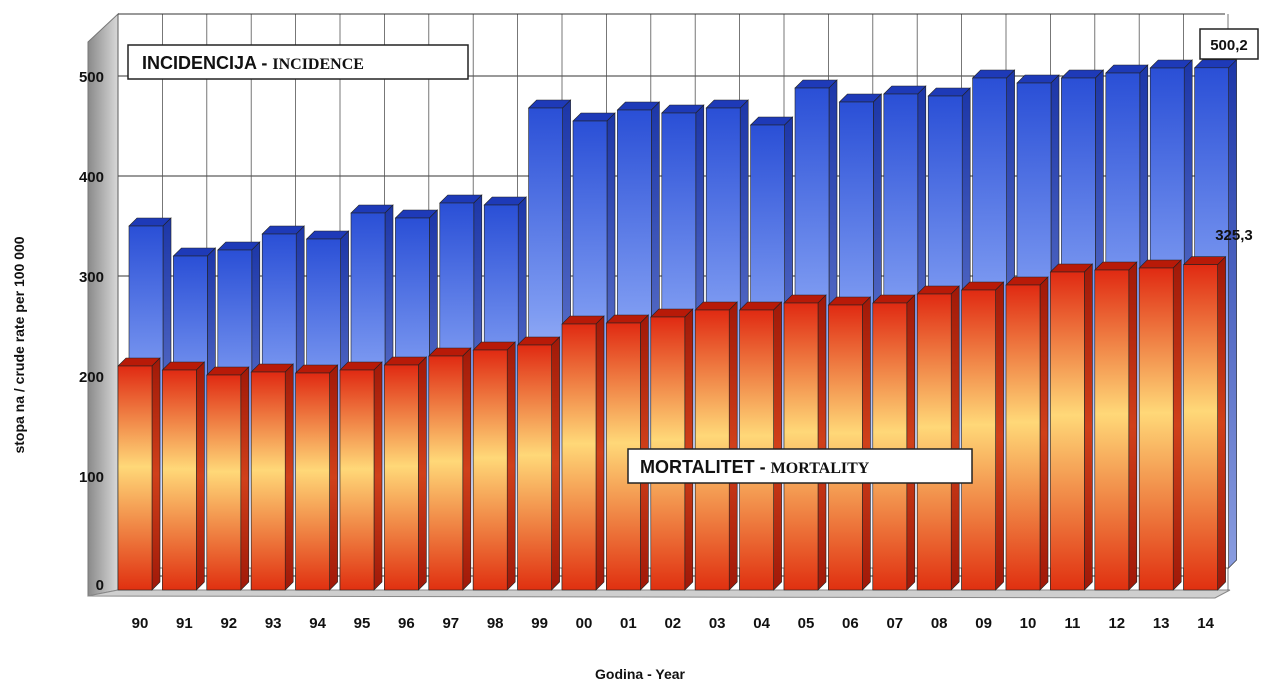 This screenshot has height=688, width=1267. What do you see at coordinates (1205, 623) in the screenshot?
I see `x-tick-label: 14` at bounding box center [1205, 623].